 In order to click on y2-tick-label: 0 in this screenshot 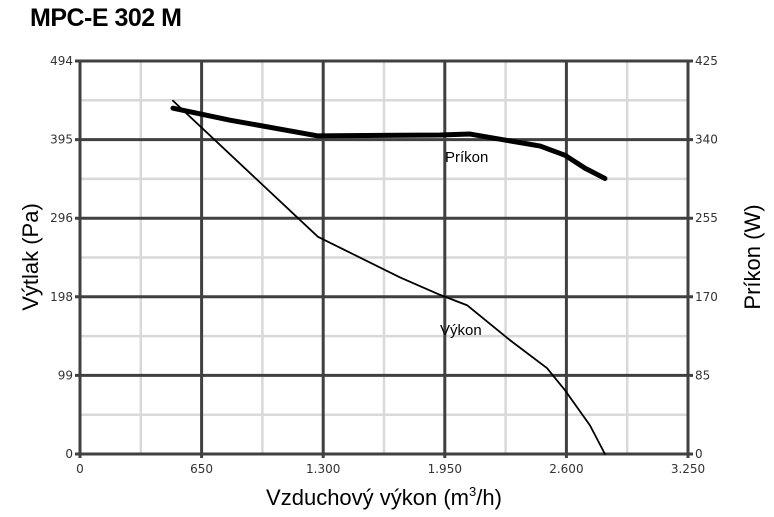, I will do `click(699, 454)`.